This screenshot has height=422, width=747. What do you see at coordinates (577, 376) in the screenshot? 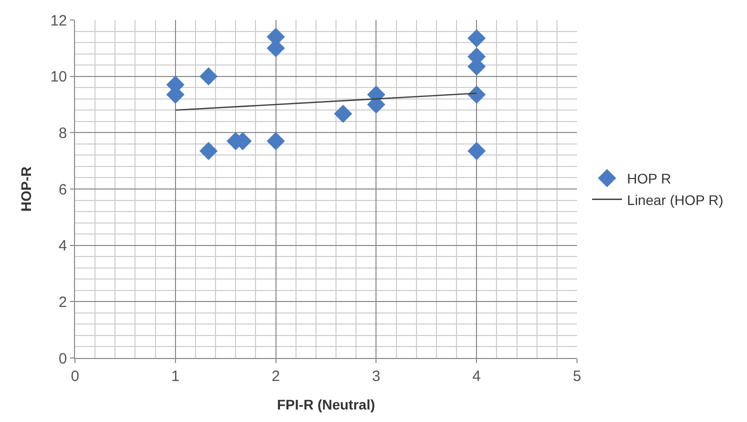
I see `x-tick-label: 5` at bounding box center [577, 376].